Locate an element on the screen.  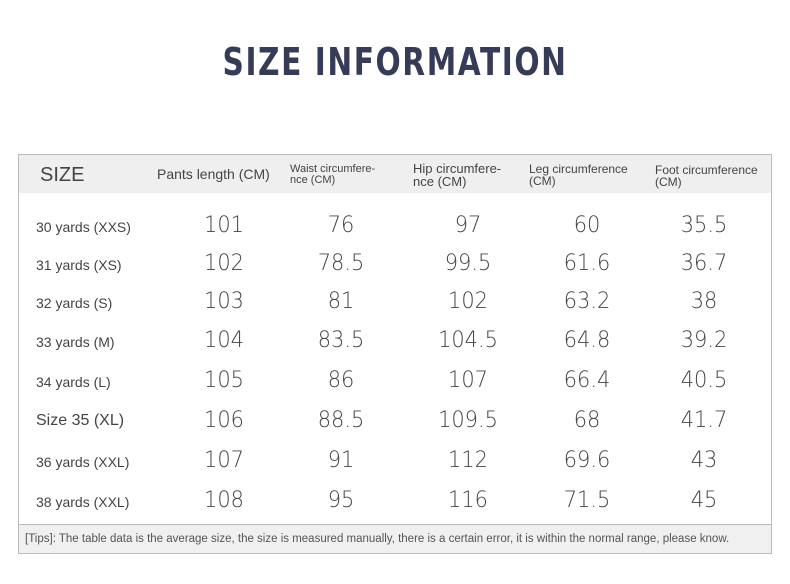
header-waist: Waist circumfere-nce (CM) is located at coordinates (333, 174).